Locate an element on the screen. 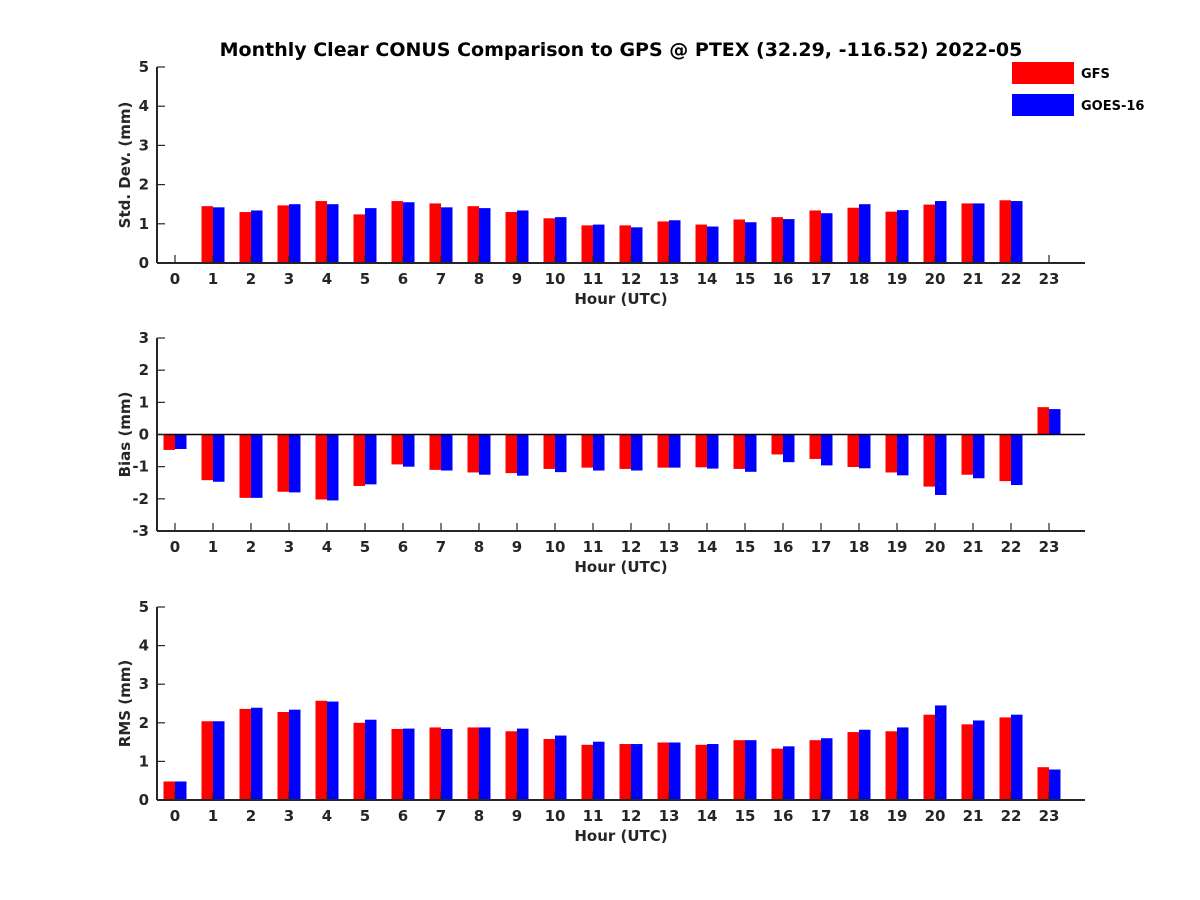  x-tick-label: 20 is located at coordinates (935, 816).